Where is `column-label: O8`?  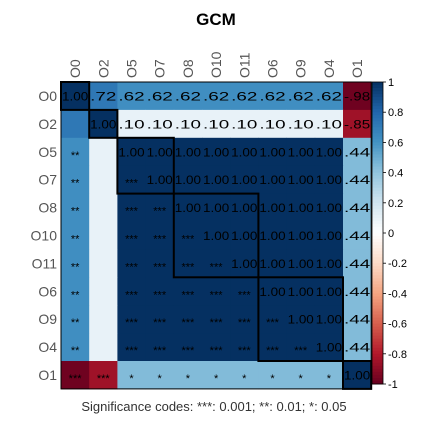
column-label: O8 is located at coordinates (188, 68).